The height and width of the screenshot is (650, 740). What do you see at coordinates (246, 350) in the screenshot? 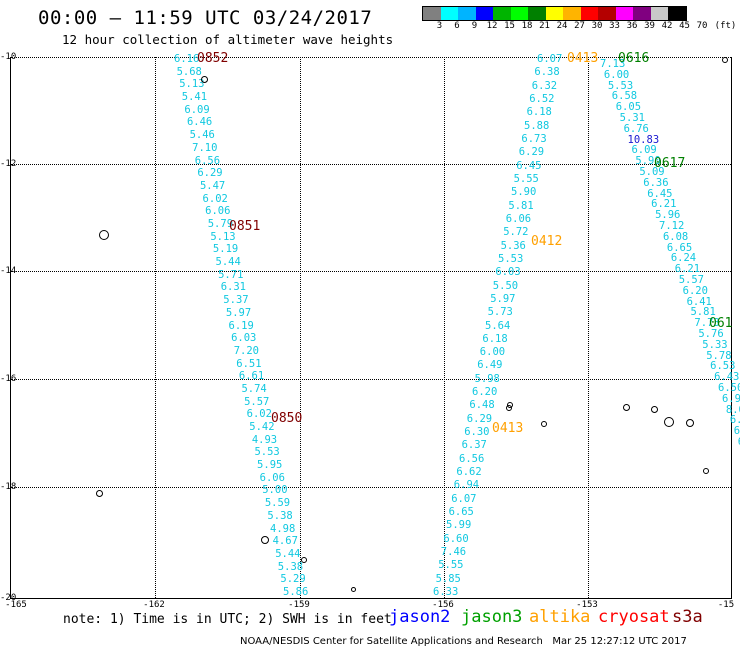
I see `swh-value: 7.20` at bounding box center [246, 350].